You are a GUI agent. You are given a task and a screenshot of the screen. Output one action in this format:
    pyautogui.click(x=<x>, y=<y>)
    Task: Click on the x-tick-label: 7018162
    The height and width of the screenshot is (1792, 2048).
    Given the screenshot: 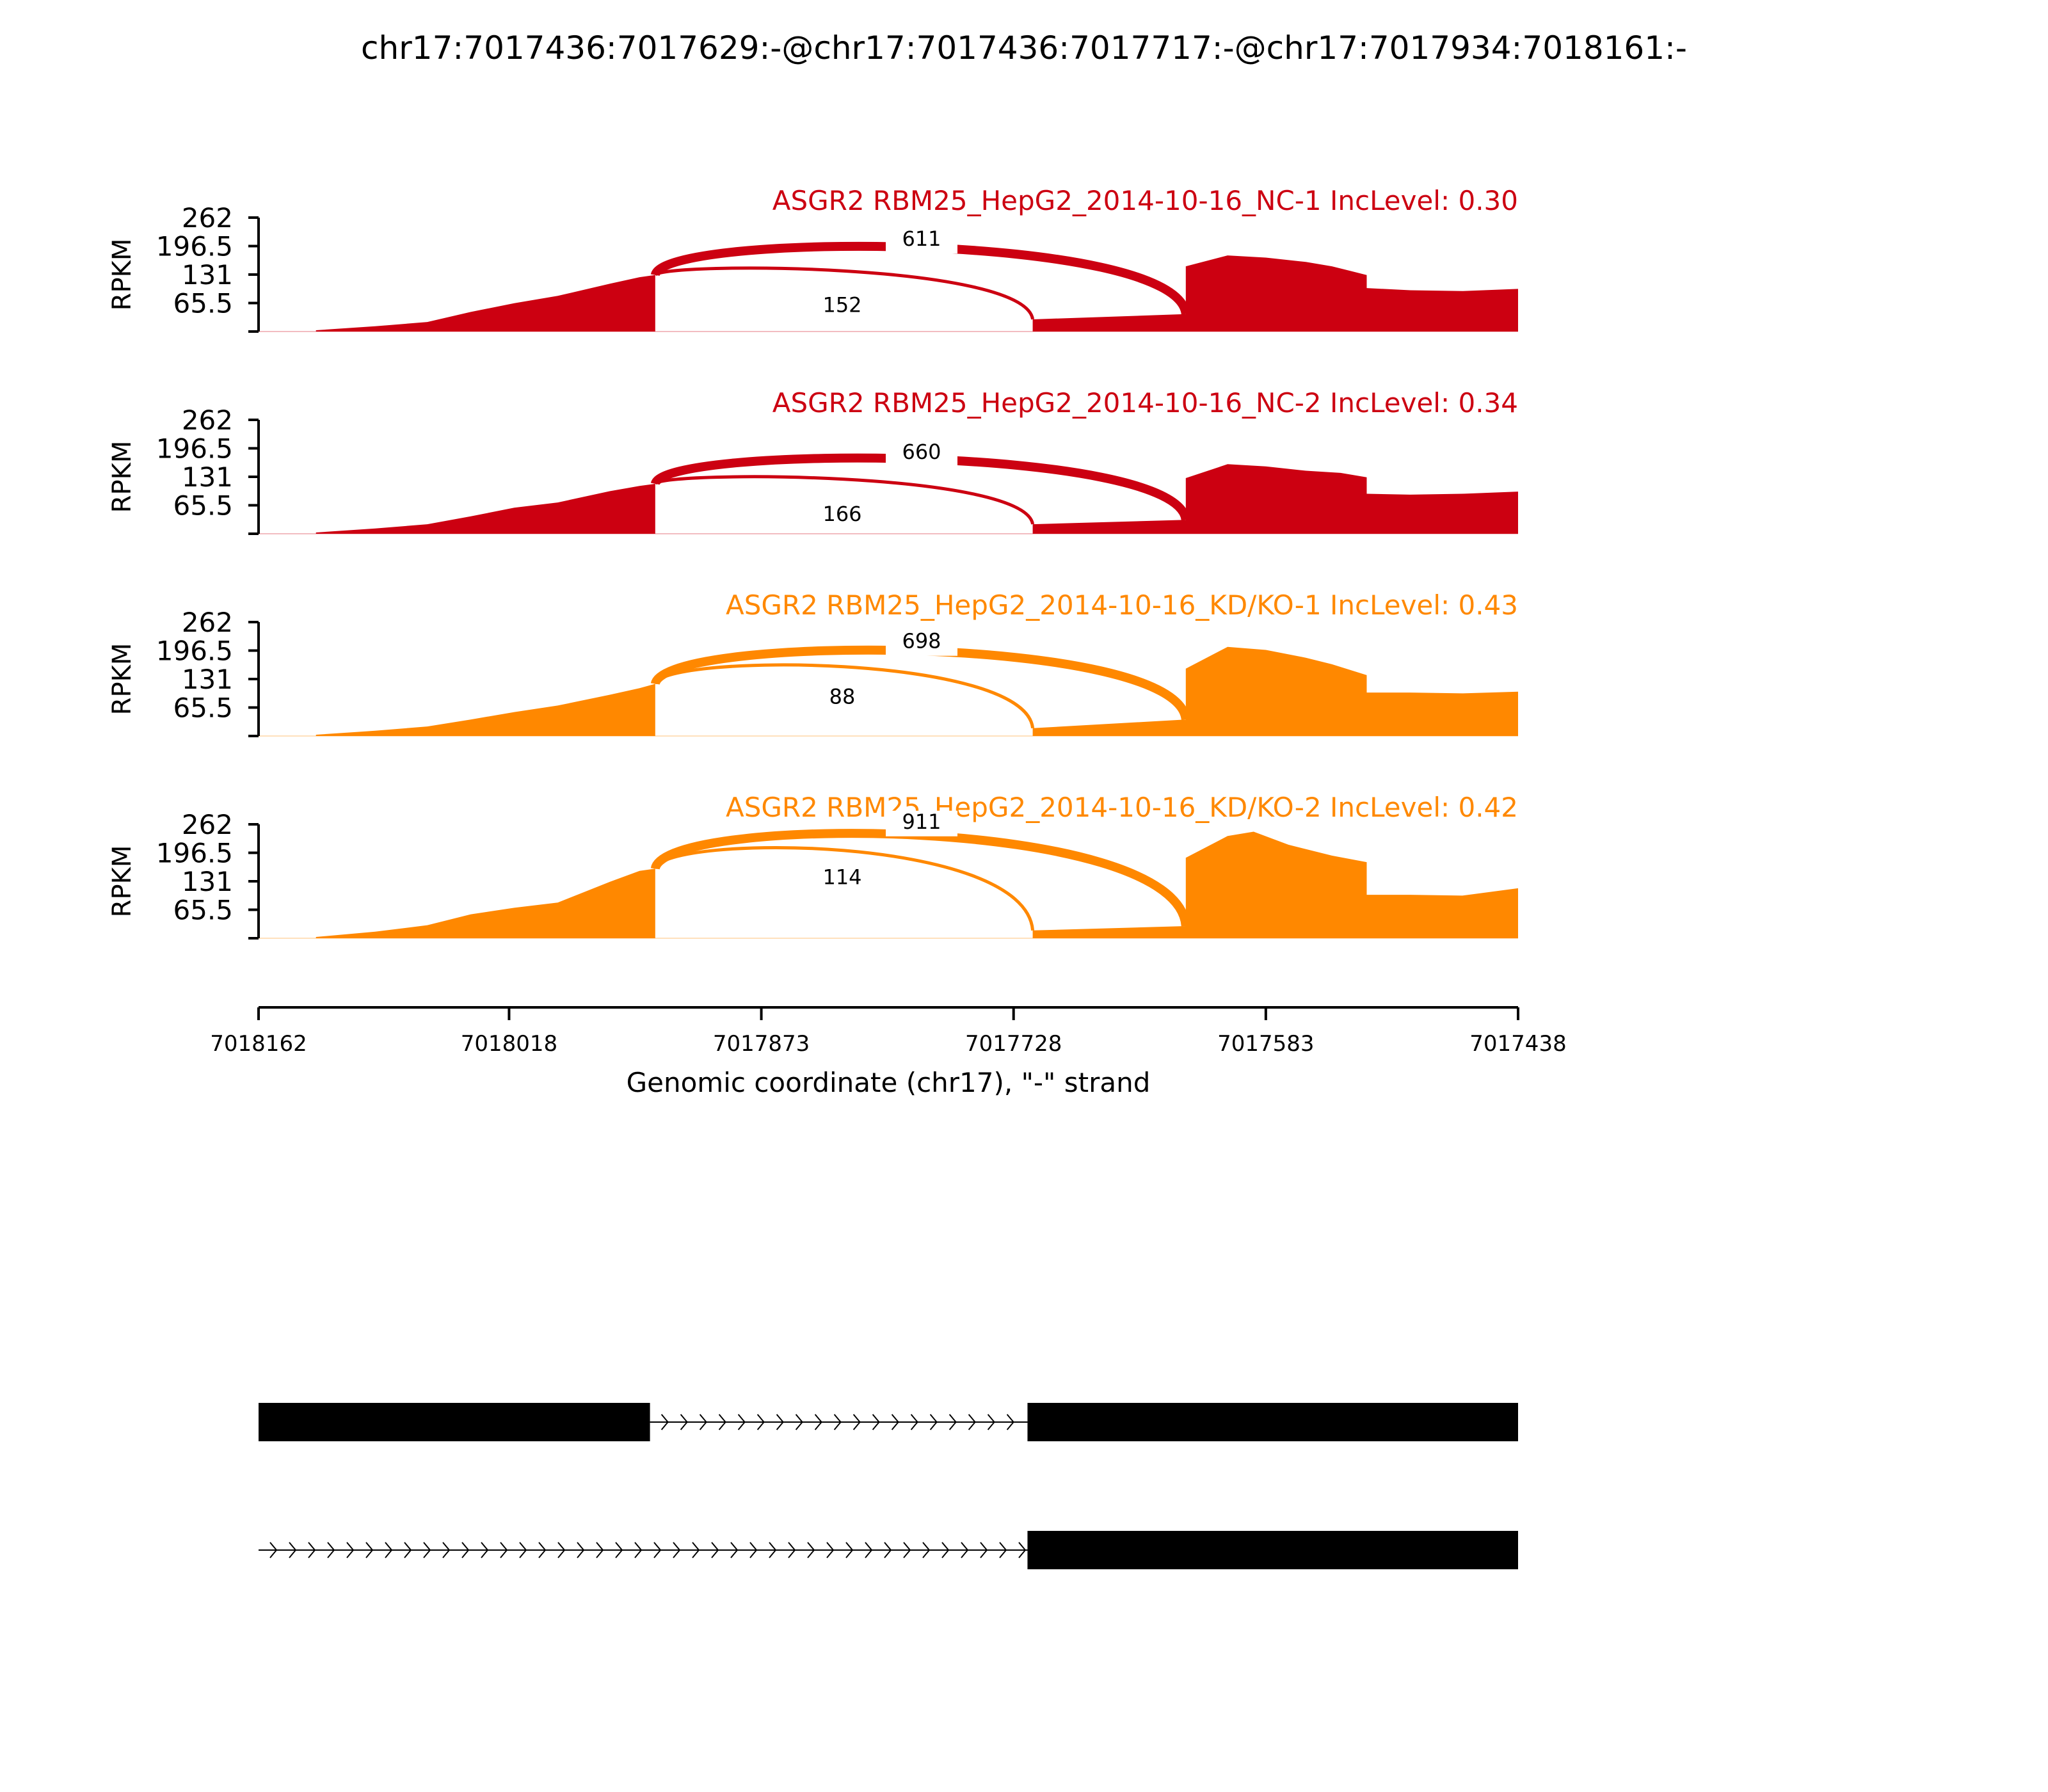 What is the action you would take?
    pyautogui.click(x=258, y=1044)
    